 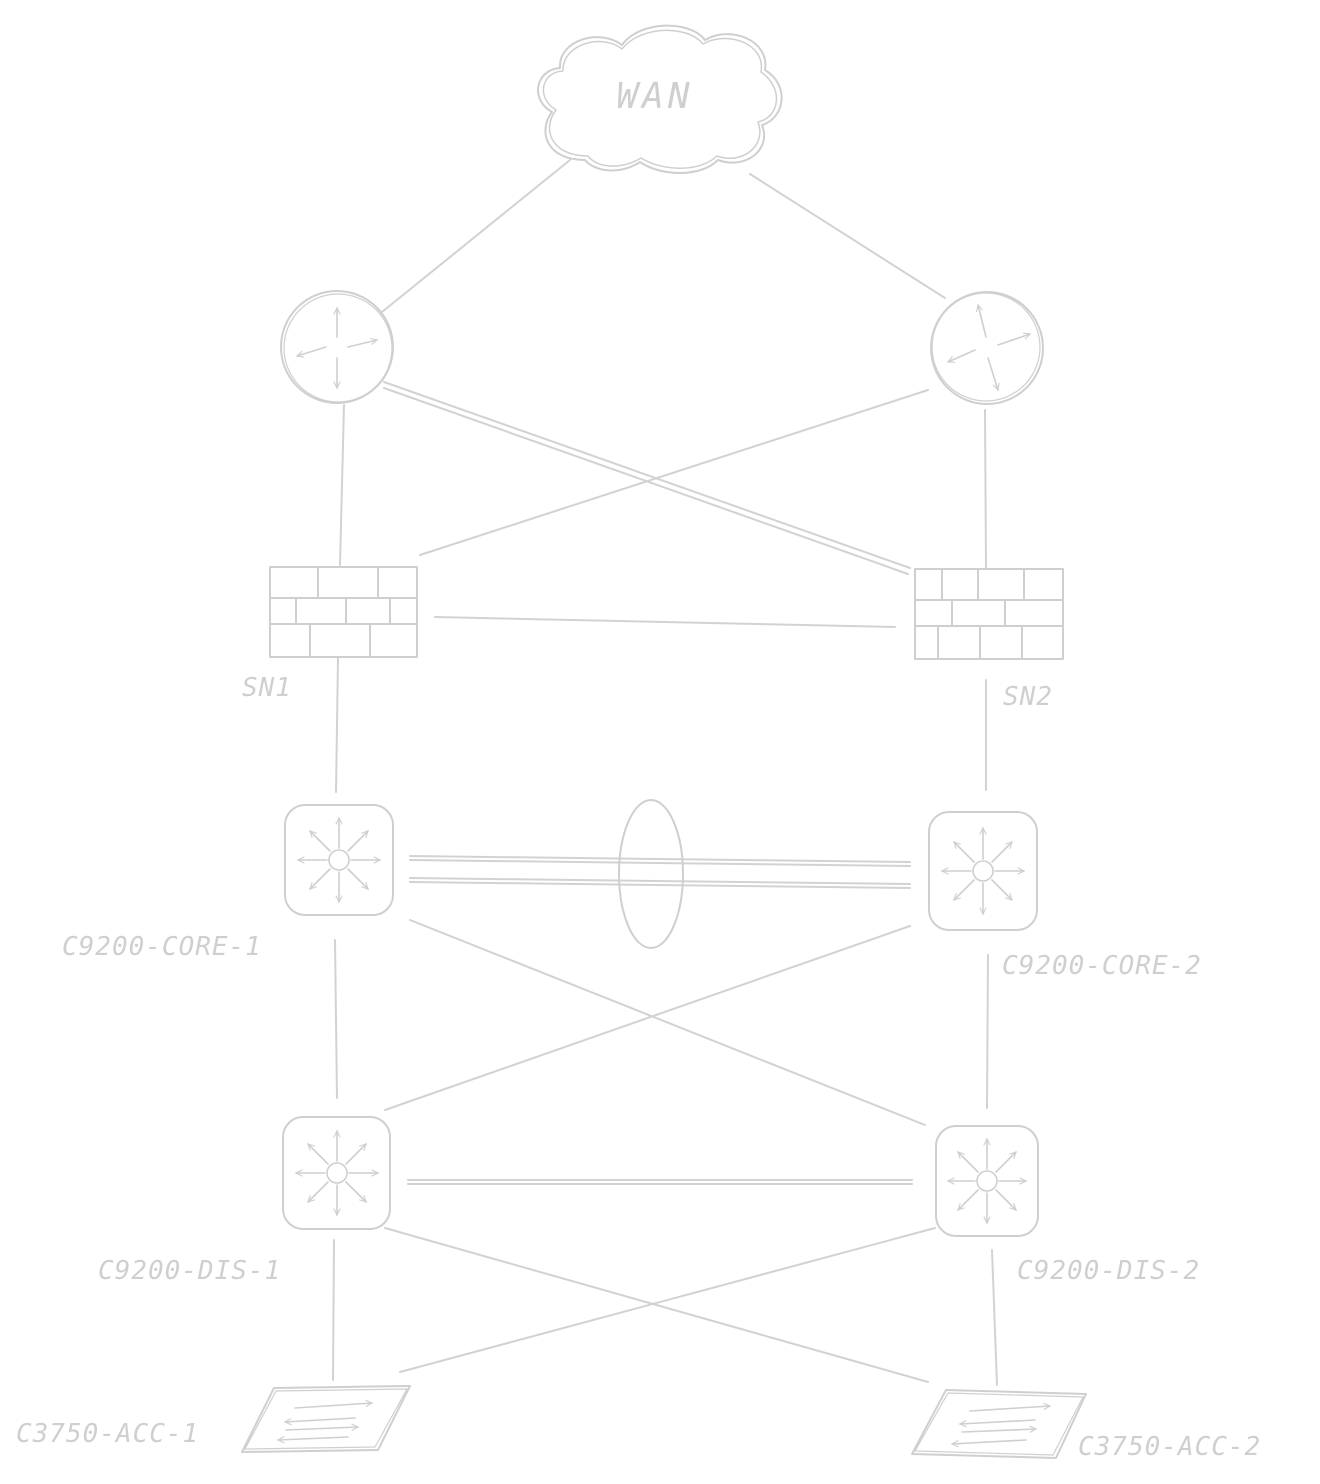 I want to click on dist-1-label: C9200-DIS-1, so click(x=189, y=1271).